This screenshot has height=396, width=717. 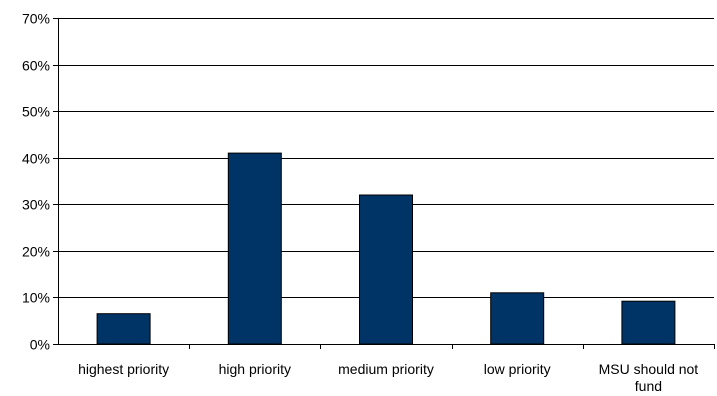 I want to click on y-tick-label: 50%, so click(x=36, y=112).